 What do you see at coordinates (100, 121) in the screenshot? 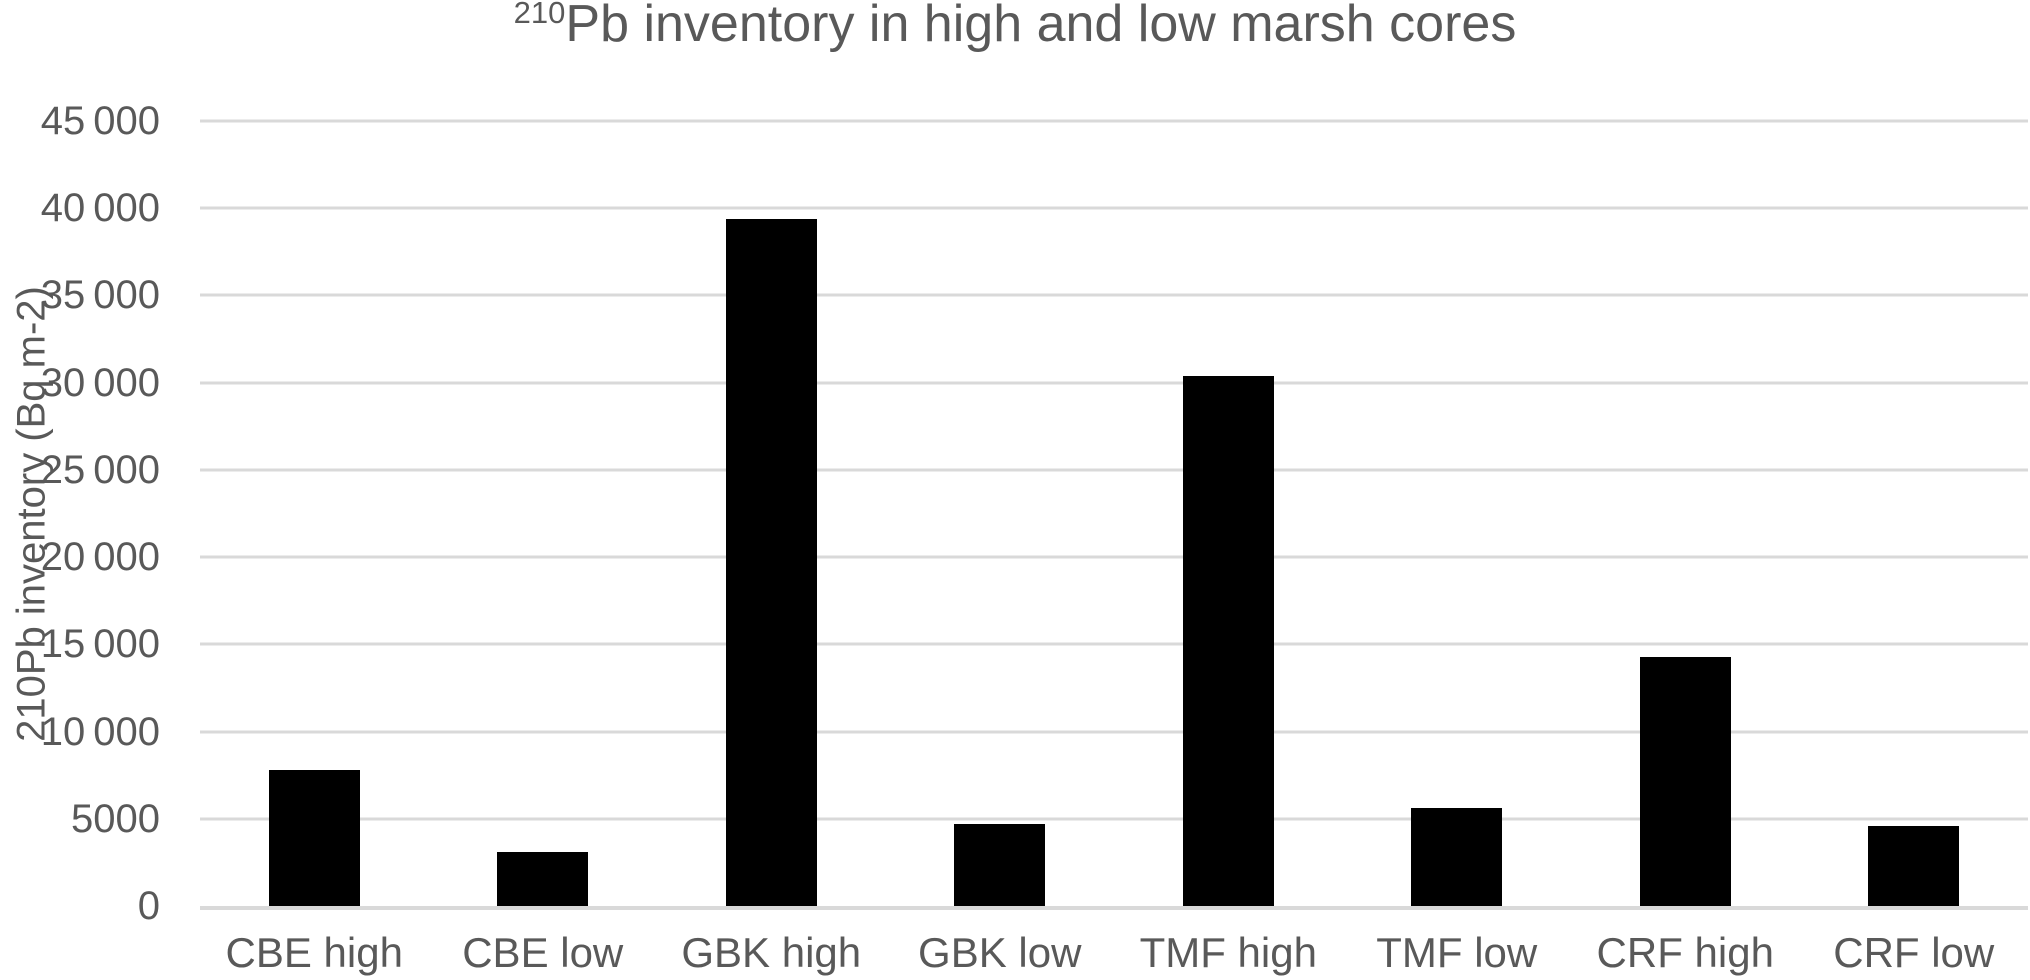
I see `y-tick-label: 45 000` at bounding box center [100, 121].